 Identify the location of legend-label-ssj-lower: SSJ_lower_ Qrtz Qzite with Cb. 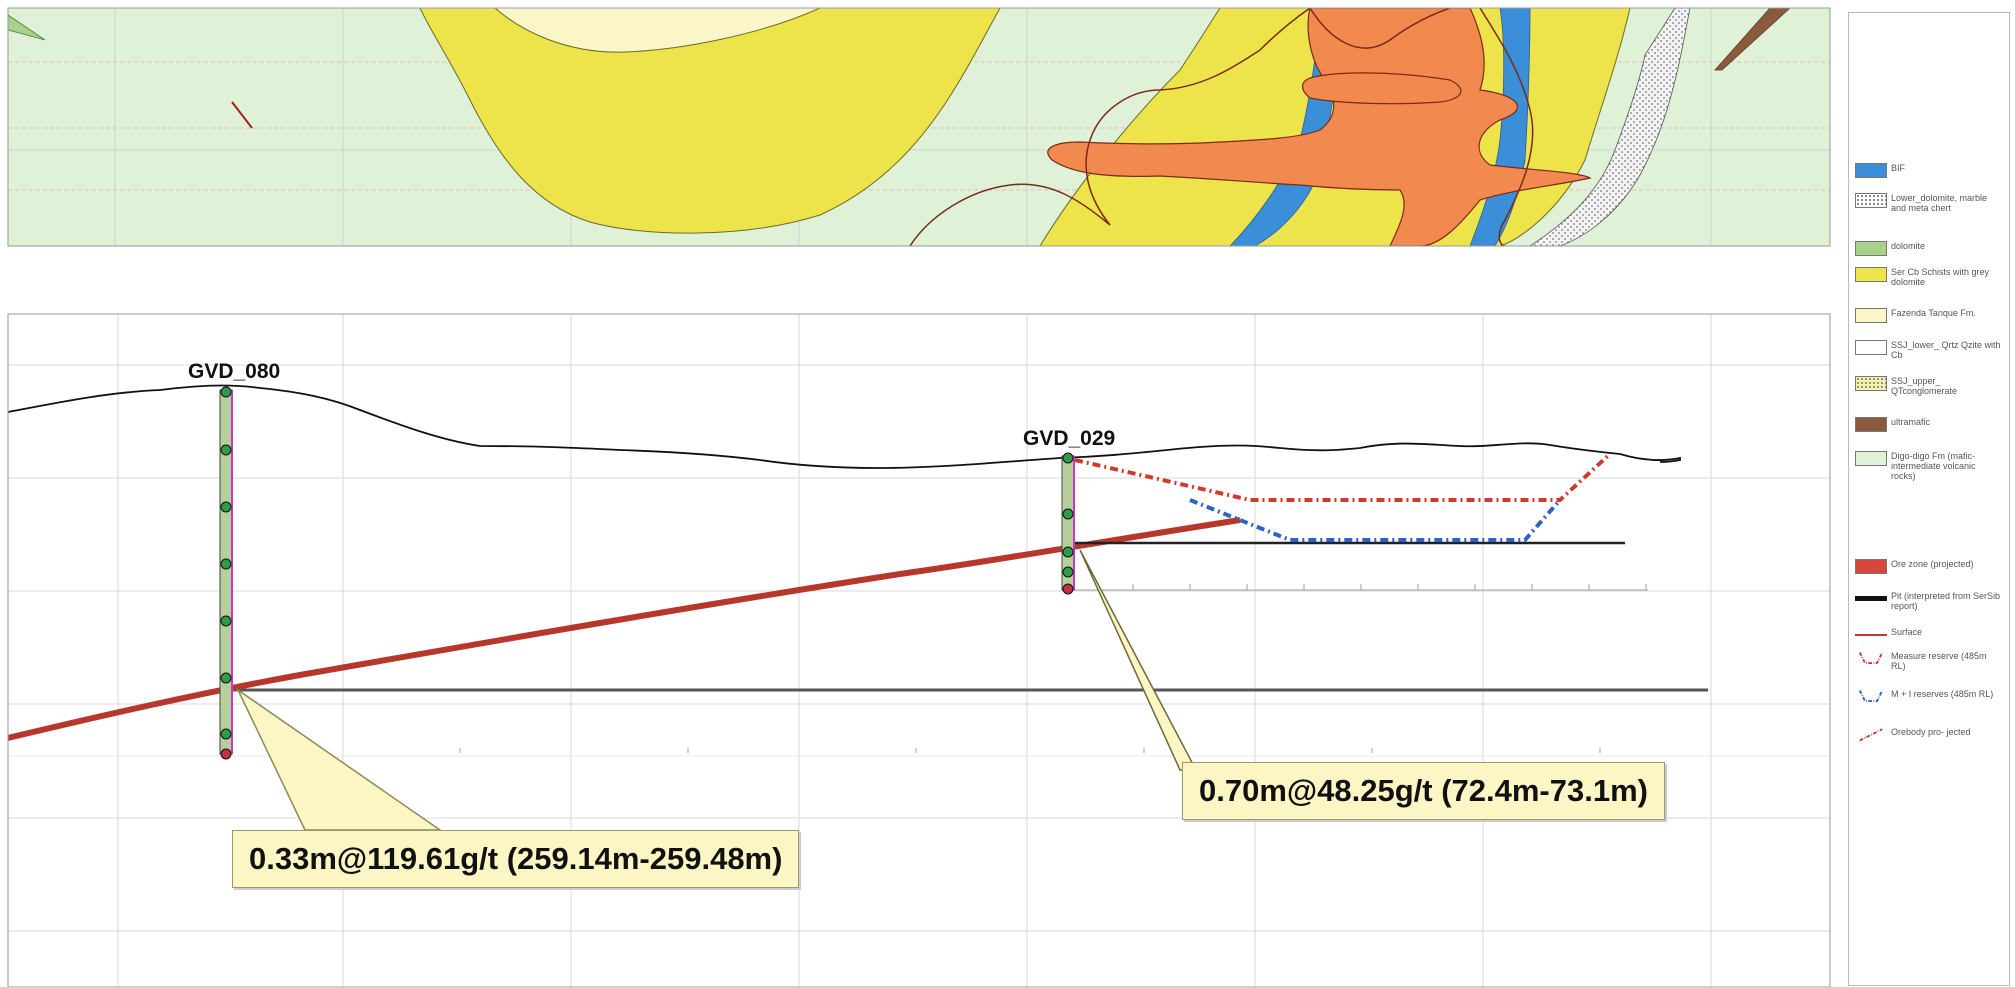
(1946, 350).